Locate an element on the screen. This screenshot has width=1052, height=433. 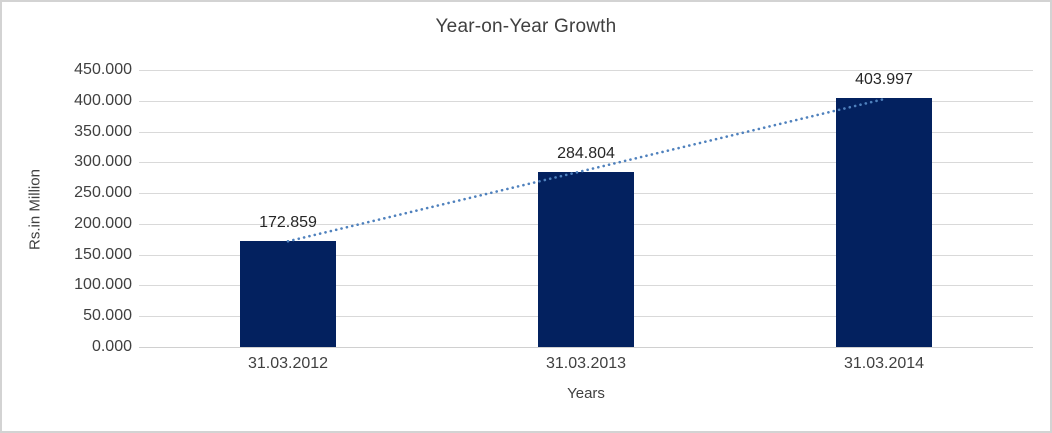
y-tick-label: 400.000 is located at coordinates (103, 100).